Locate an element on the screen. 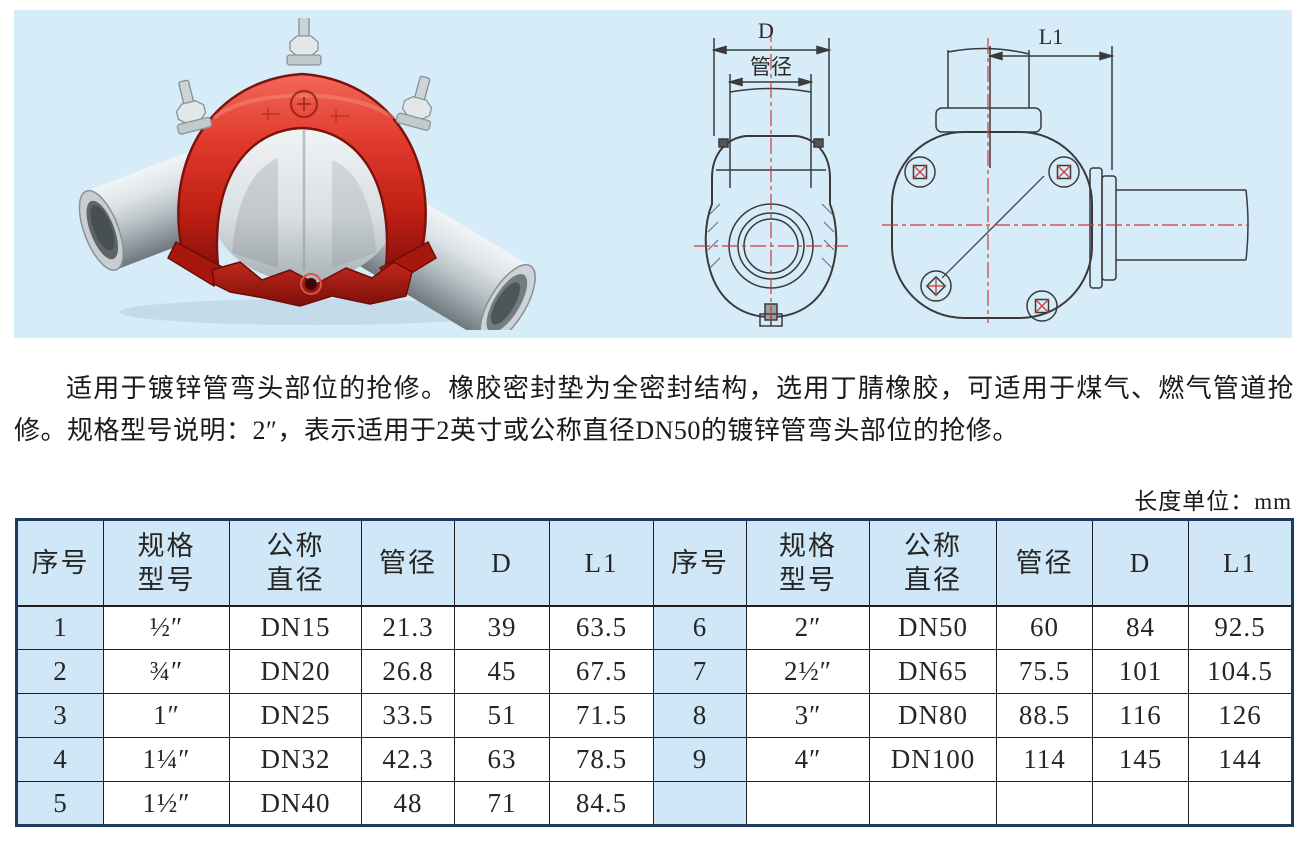 Image resolution: width=1307 pixels, height=843 pixels. drawing-front-view: D 管径 is located at coordinates (771, 172).